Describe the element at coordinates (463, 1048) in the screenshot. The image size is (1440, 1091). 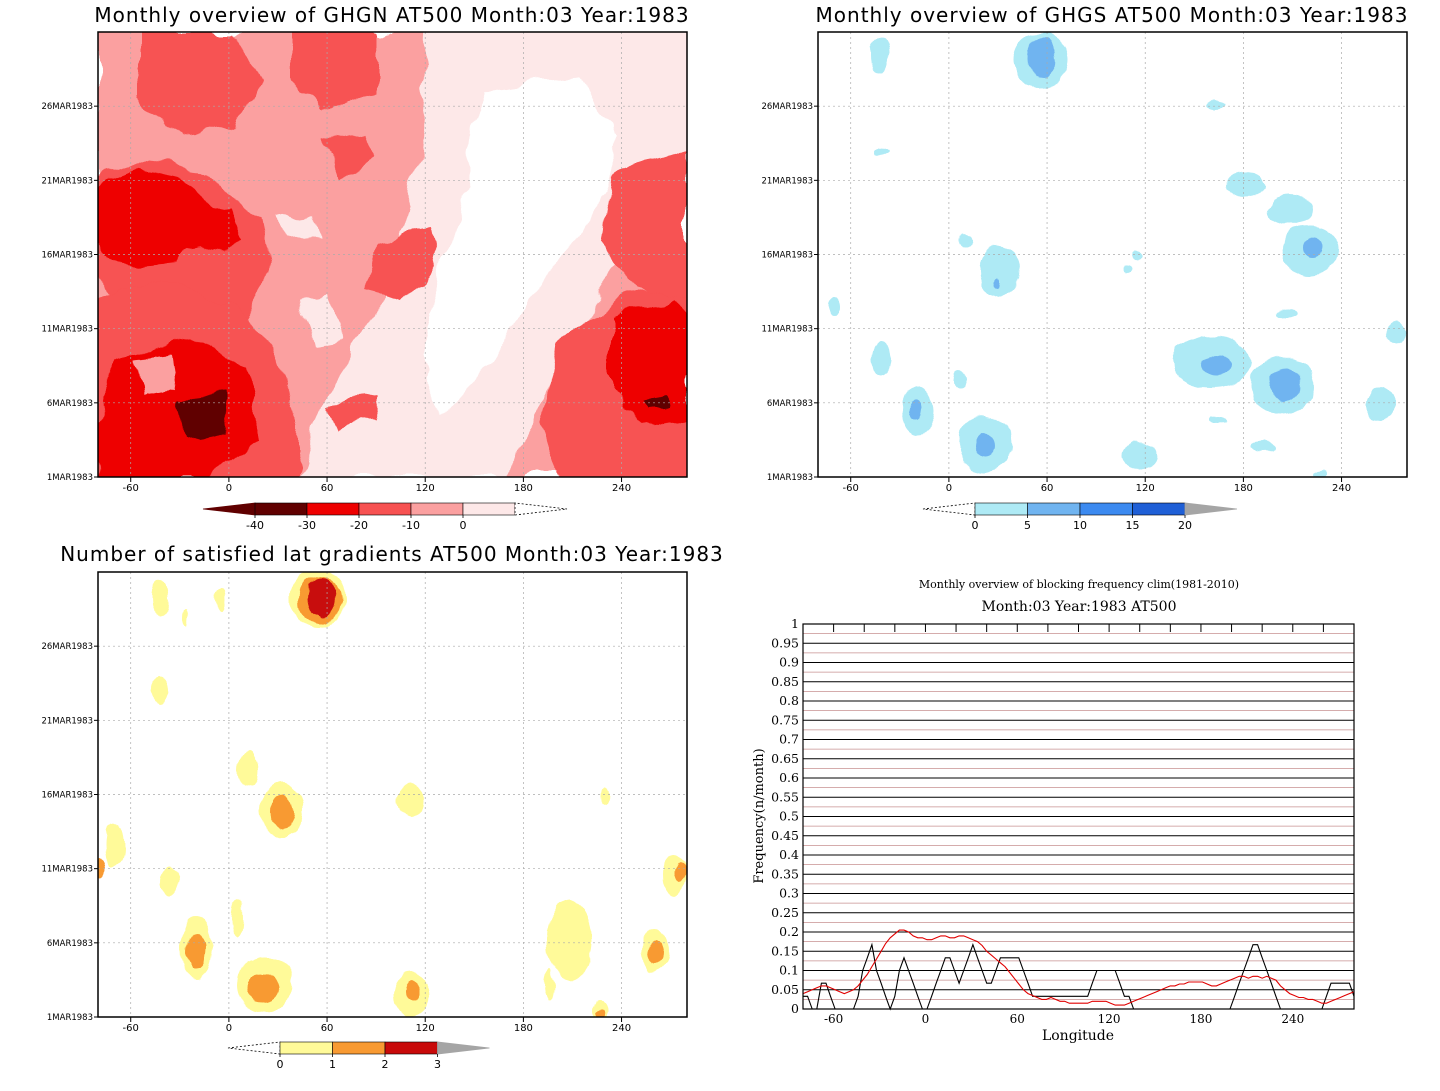
I see `latgrad-colorbar-high-extend` at that location.